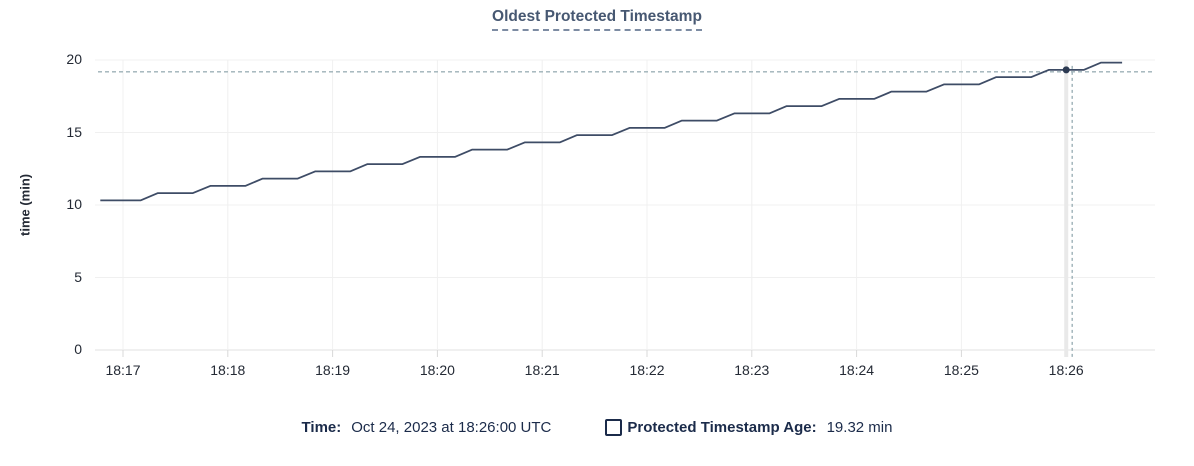 This screenshot has height=466, width=1194. I want to click on legend-time-value: Oct 24, 2023 at 18:26:00 UTC, so click(451, 427).